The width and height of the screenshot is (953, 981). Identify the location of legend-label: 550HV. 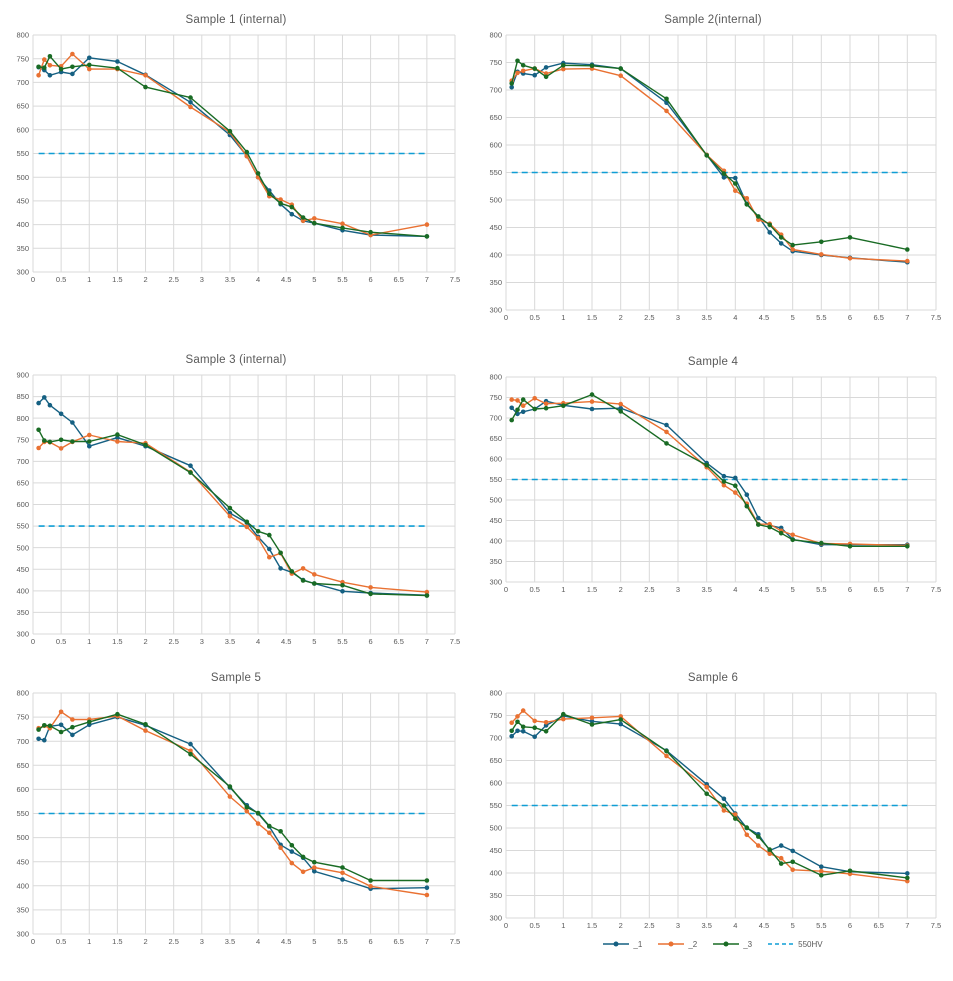
(810, 944).